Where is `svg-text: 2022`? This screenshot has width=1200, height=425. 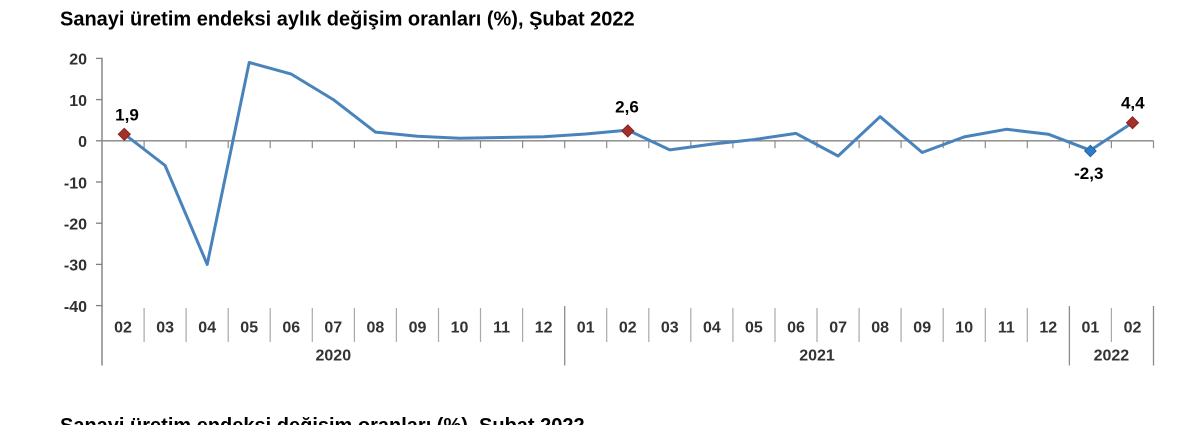
svg-text: 2022 is located at coordinates (1112, 356).